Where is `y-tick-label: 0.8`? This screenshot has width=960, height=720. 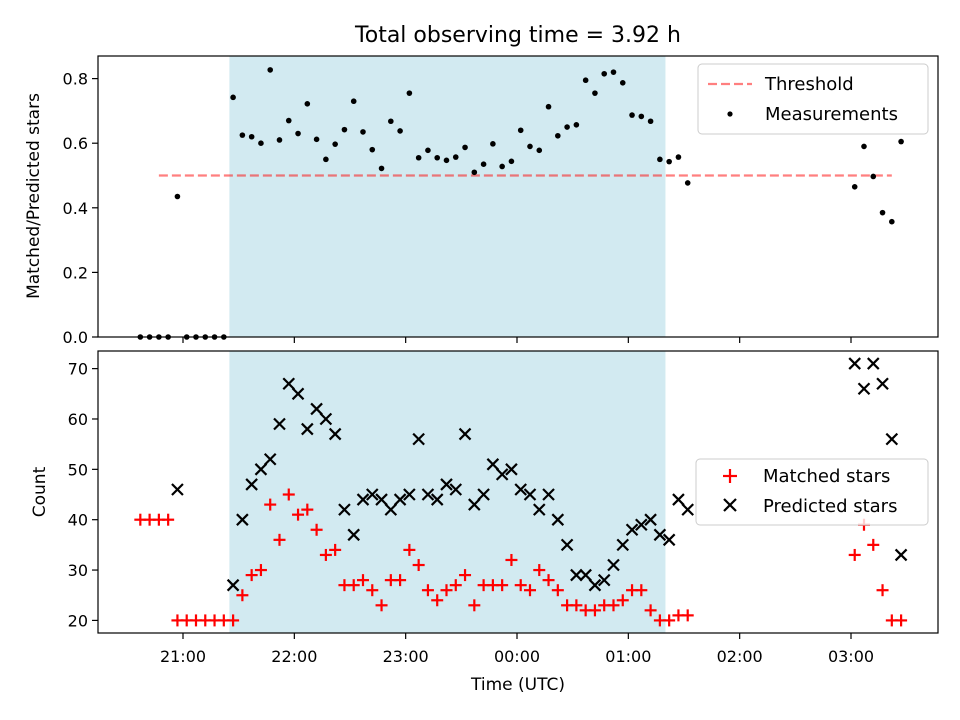
y-tick-label: 0.8 is located at coordinates (75, 79).